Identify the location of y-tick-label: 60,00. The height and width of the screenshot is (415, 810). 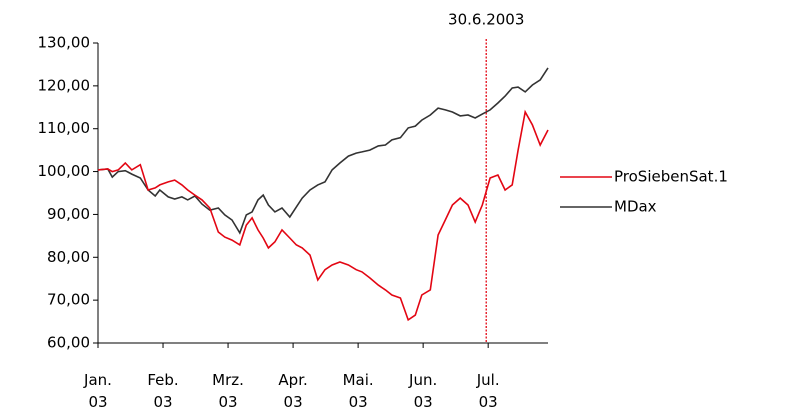
(68, 343).